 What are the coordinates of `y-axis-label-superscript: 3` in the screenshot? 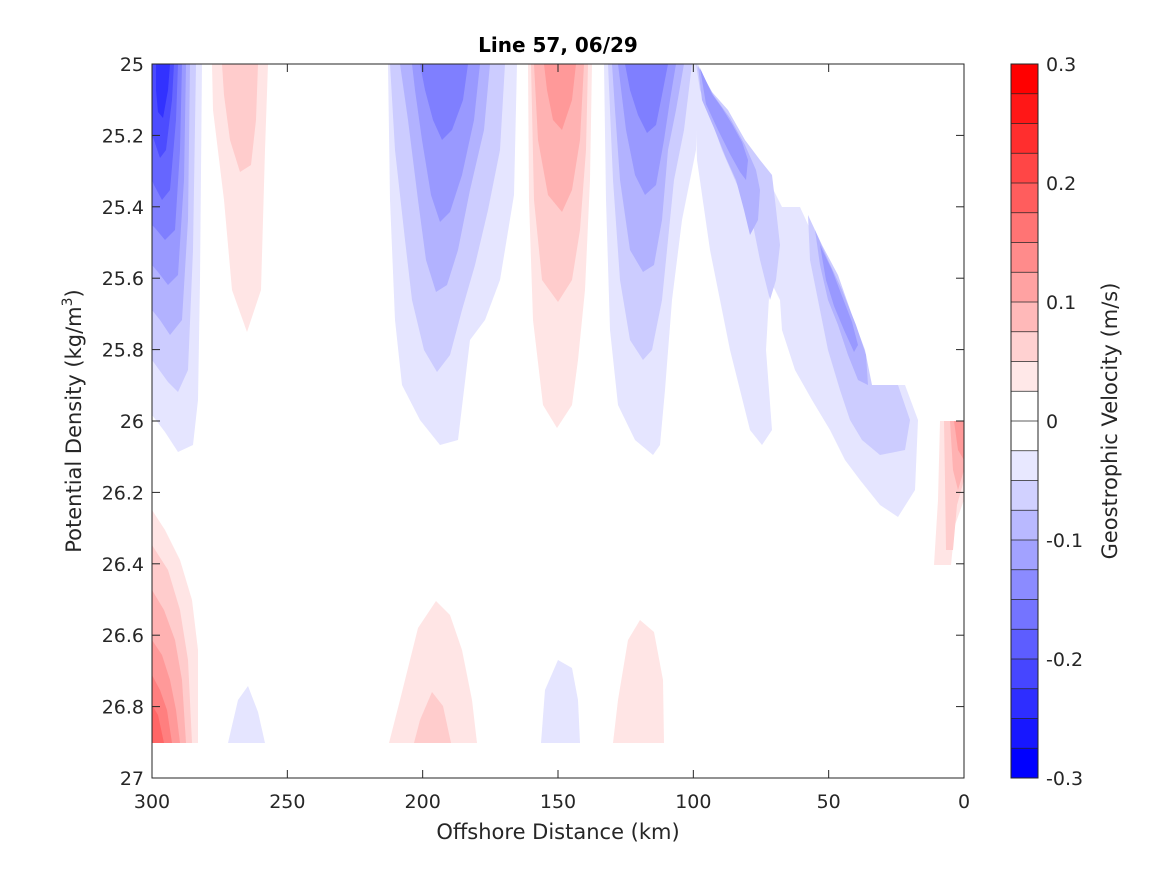 It's located at (68, 301).